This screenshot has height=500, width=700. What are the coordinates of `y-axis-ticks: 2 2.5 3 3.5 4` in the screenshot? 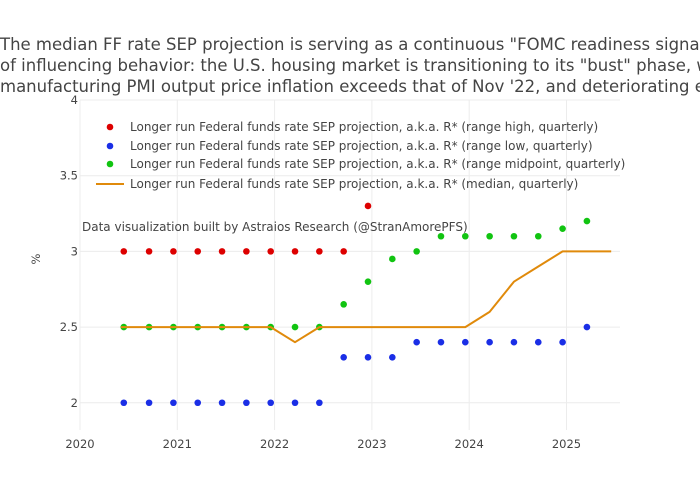 It's located at (69, 251).